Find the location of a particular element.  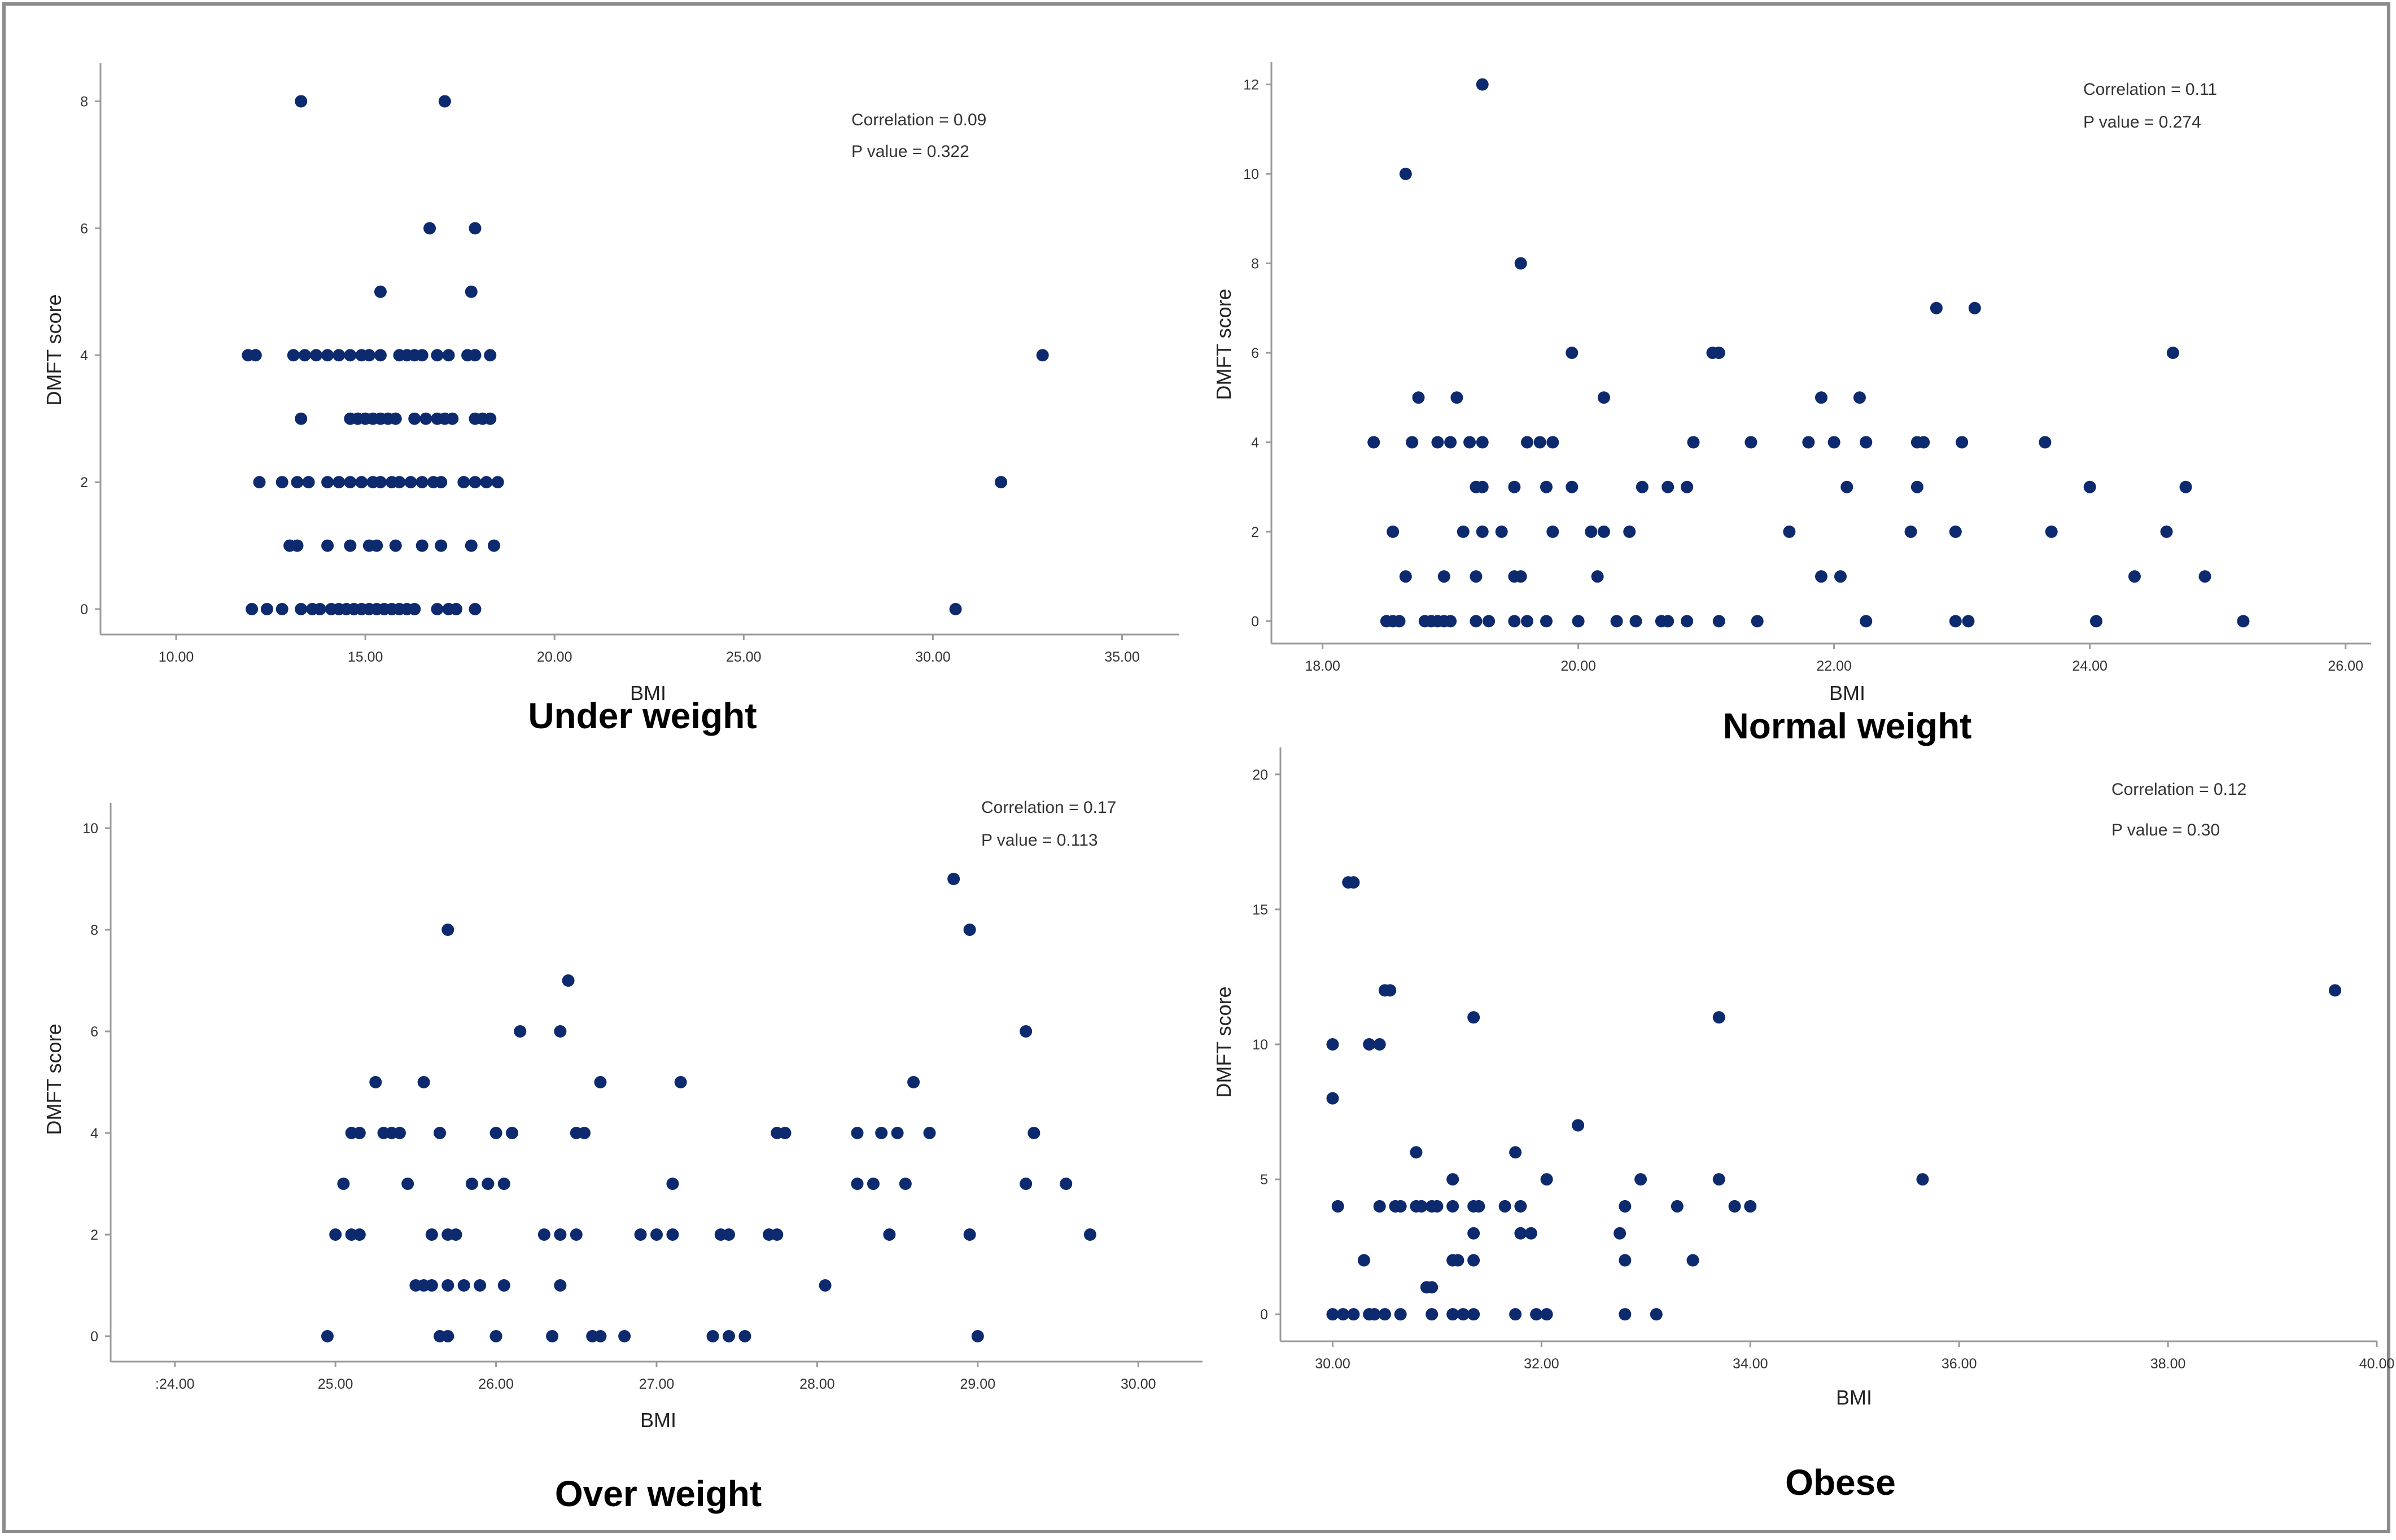

x-tick-label: 24.00 is located at coordinates (2090, 666).